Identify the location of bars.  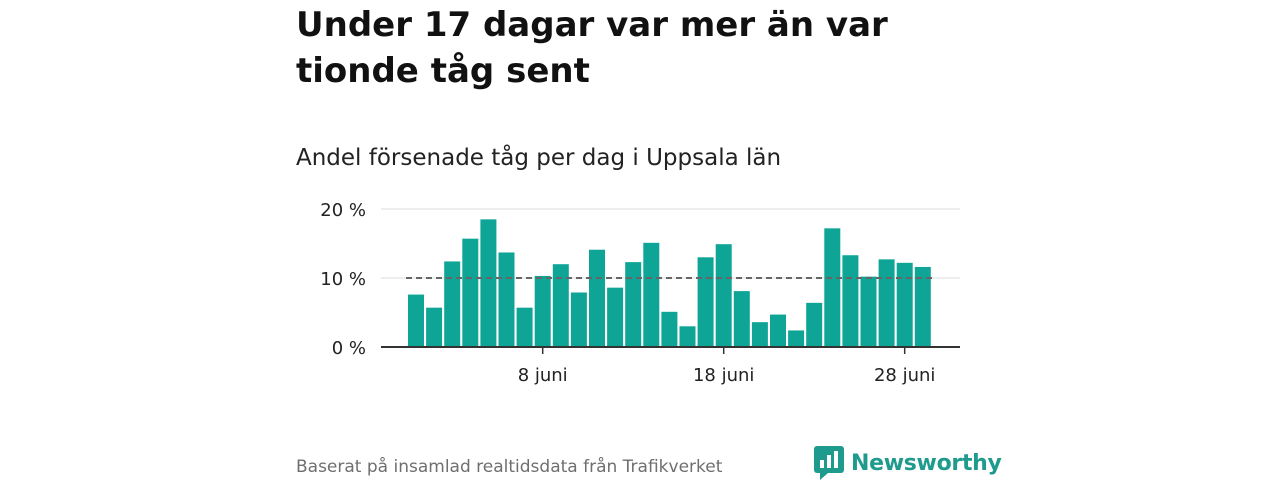
(669, 283).